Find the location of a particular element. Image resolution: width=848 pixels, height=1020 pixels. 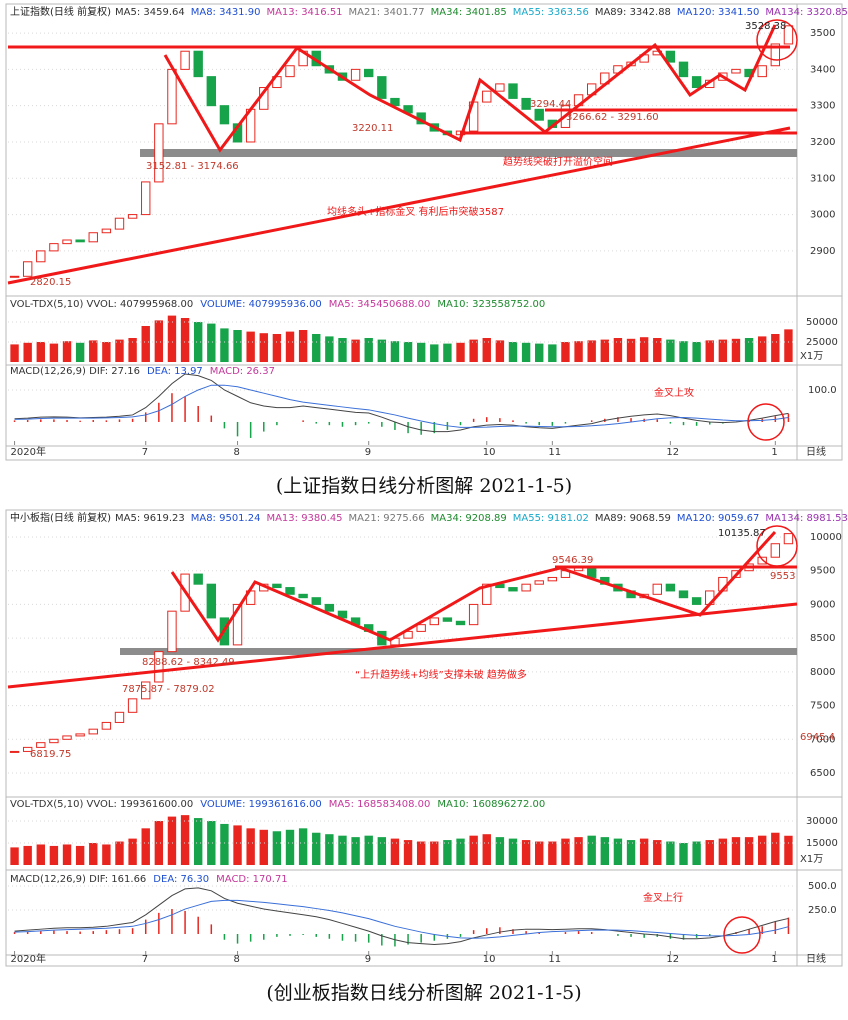

y-tick-label: 2900 is located at coordinates (822, 251).